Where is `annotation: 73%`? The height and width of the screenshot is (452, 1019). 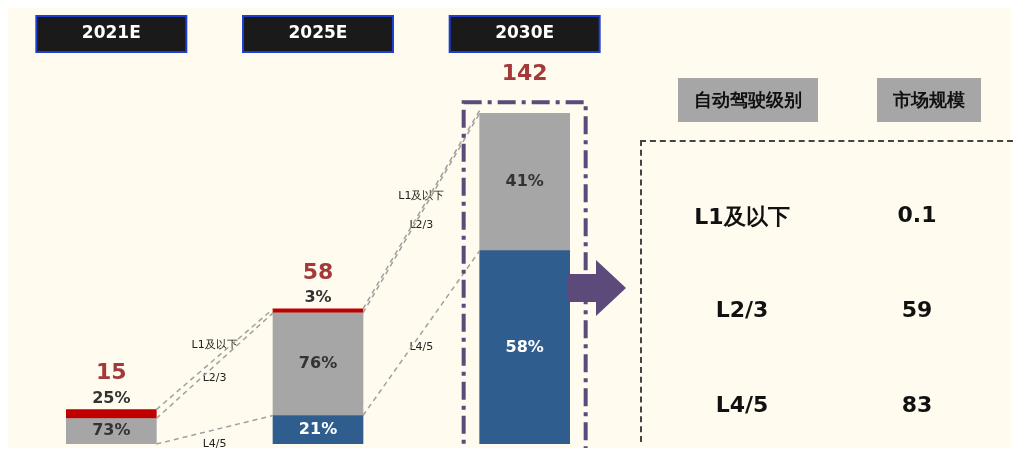
annotation: 73% is located at coordinates (111, 430).